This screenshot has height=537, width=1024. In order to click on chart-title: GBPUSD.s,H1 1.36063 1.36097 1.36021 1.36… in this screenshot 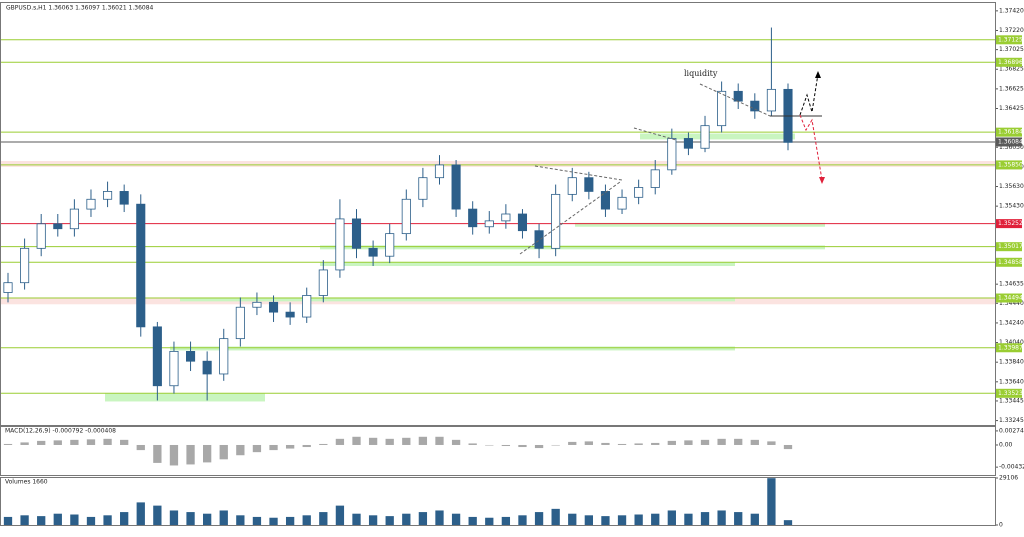, I will do `click(80, 8)`.